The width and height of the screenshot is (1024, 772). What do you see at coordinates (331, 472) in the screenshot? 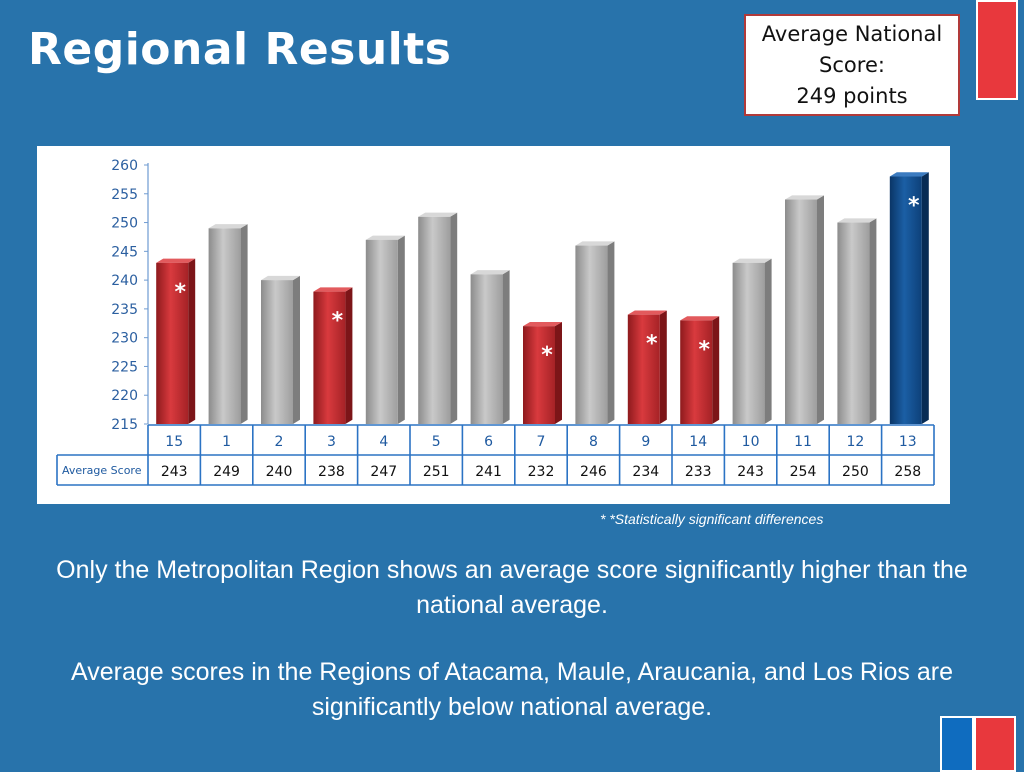
I see `value-label: 238` at bounding box center [331, 472].